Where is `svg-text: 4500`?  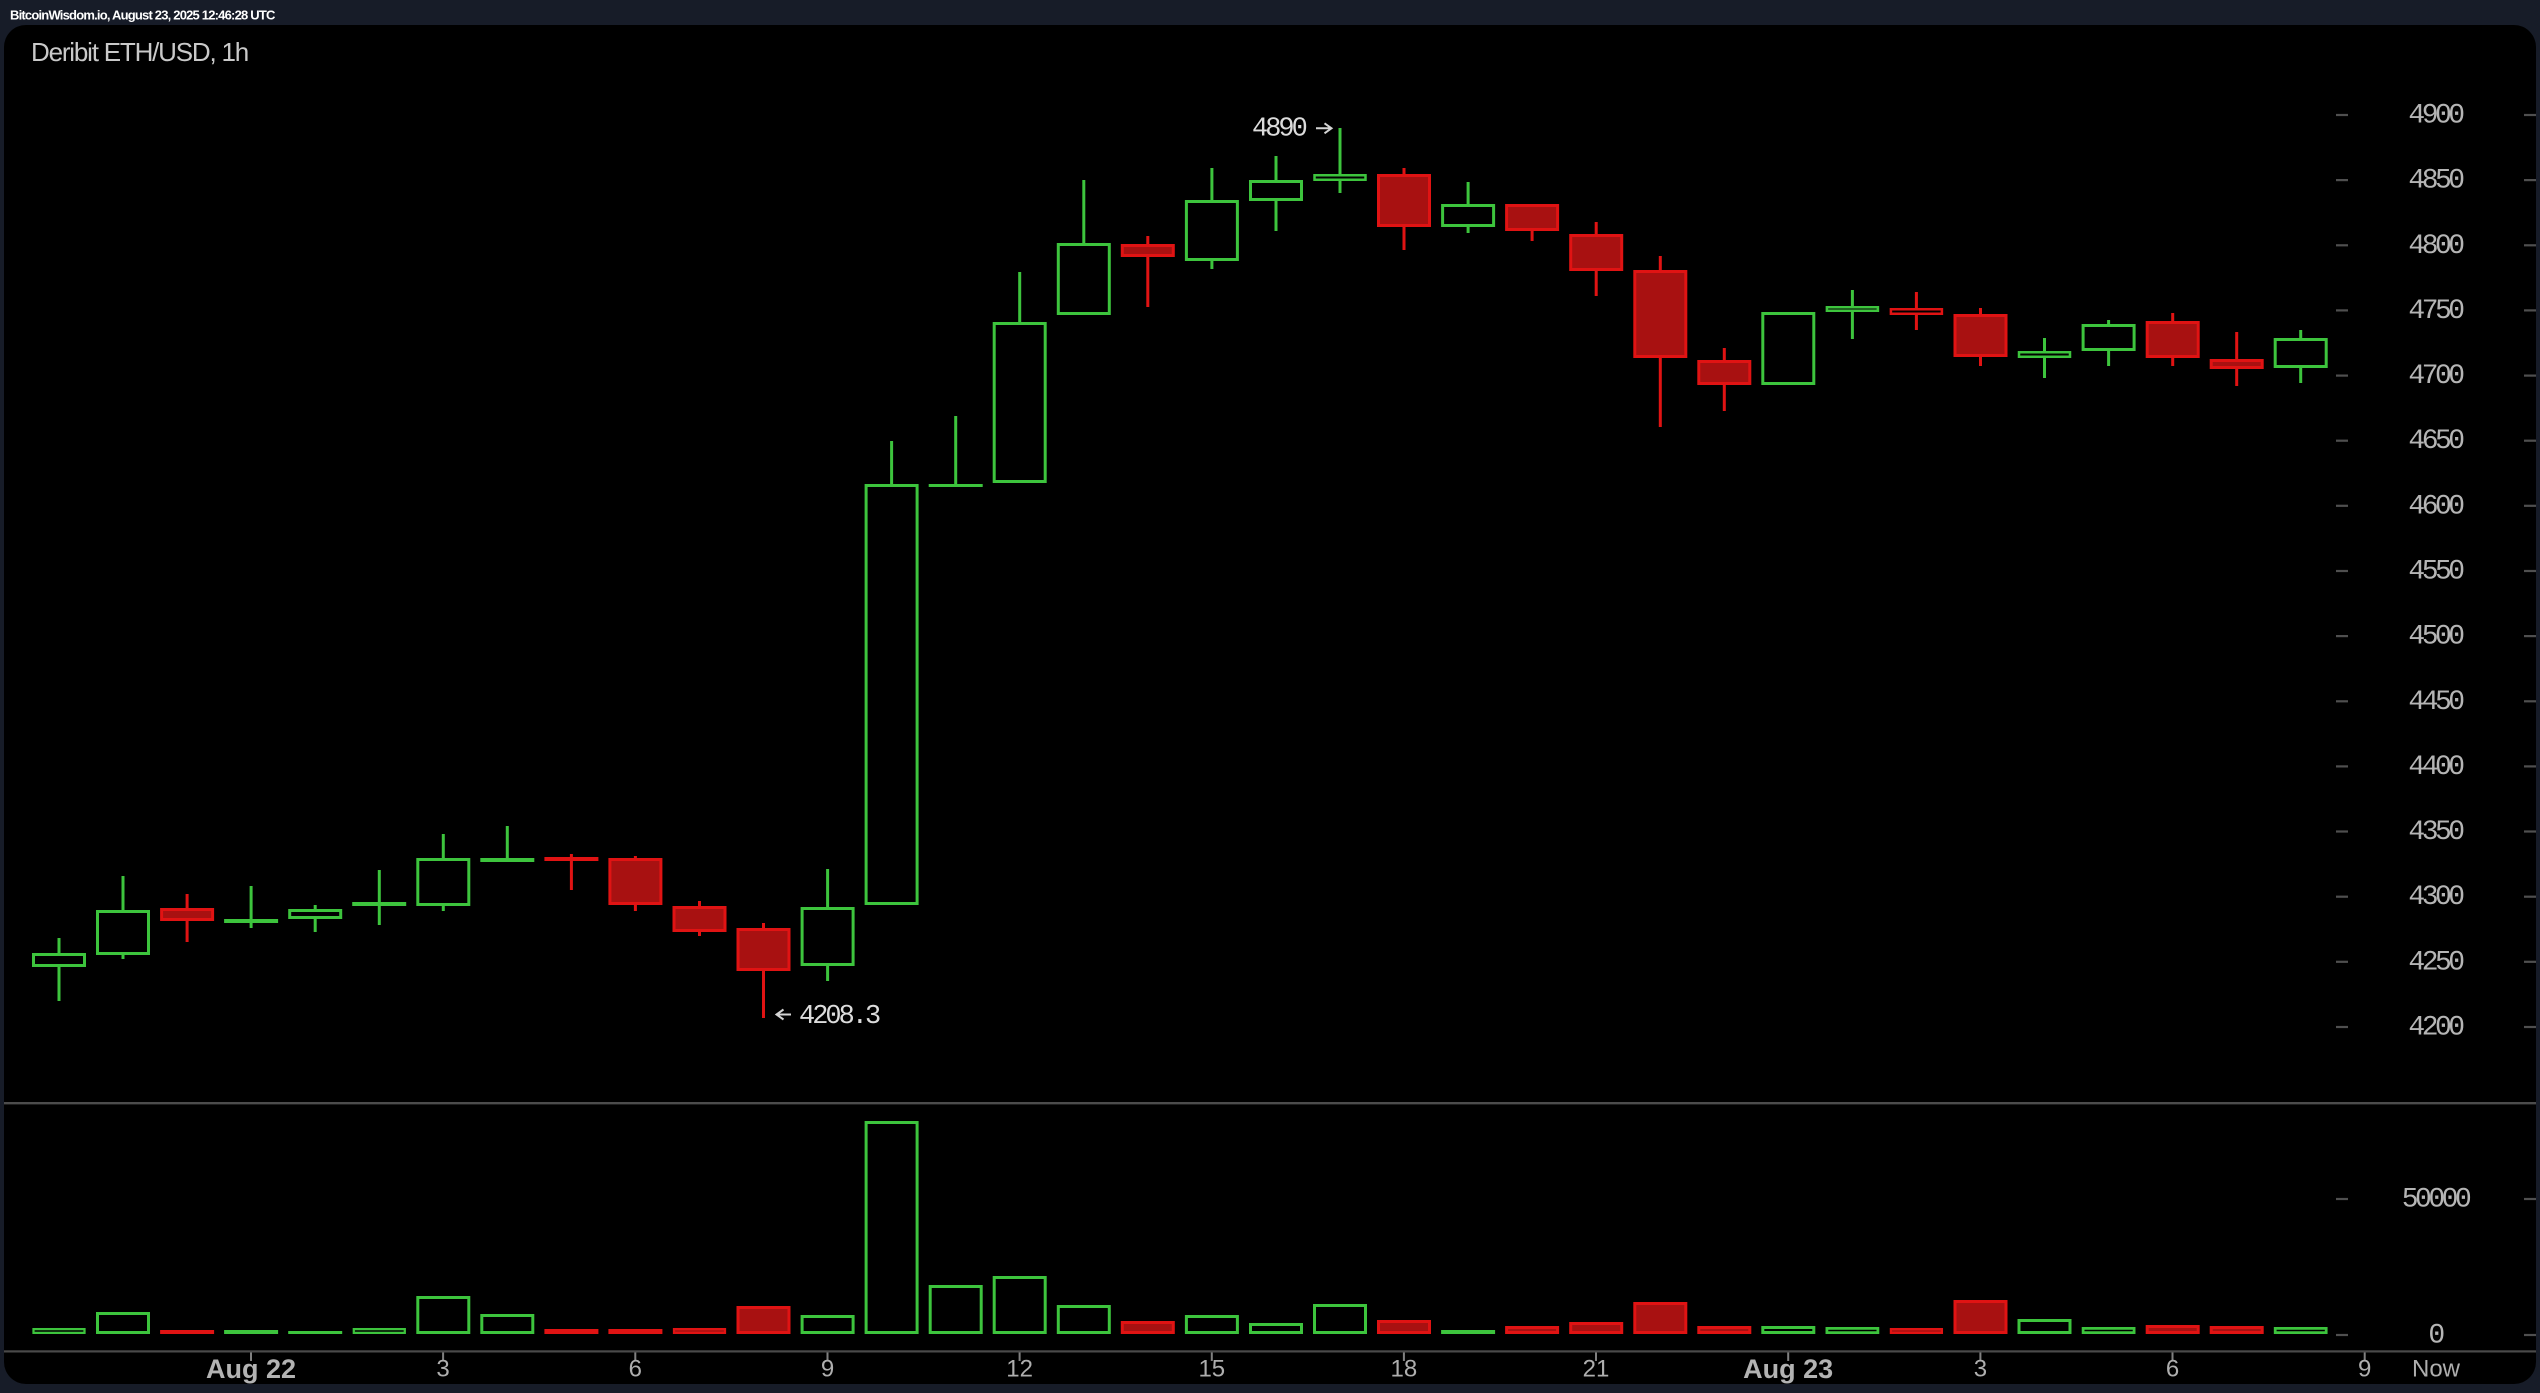
svg-text: 4500 is located at coordinates (2436, 637).